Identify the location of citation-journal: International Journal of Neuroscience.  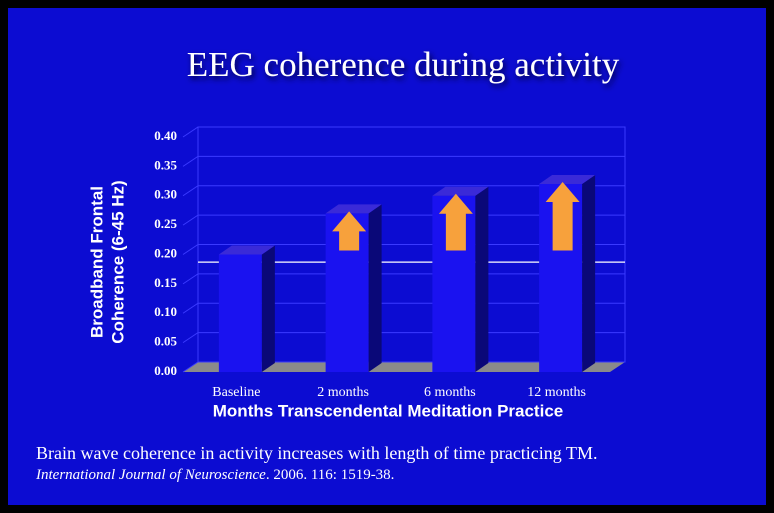
(150, 475).